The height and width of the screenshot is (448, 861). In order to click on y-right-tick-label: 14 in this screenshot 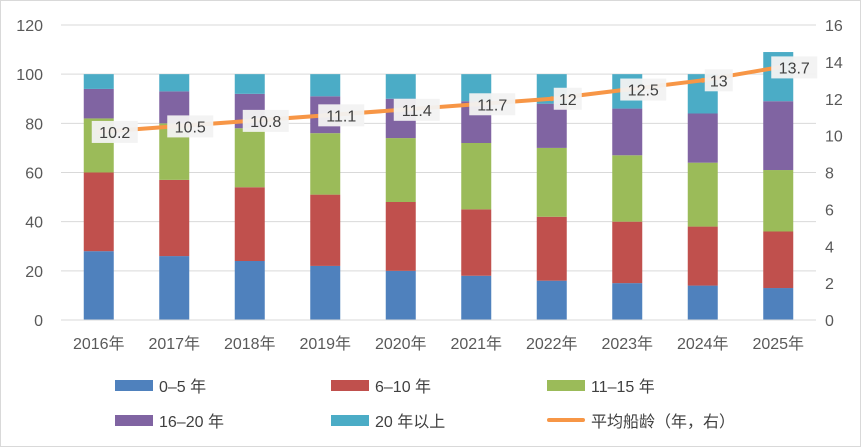, I will do `click(834, 63)`.